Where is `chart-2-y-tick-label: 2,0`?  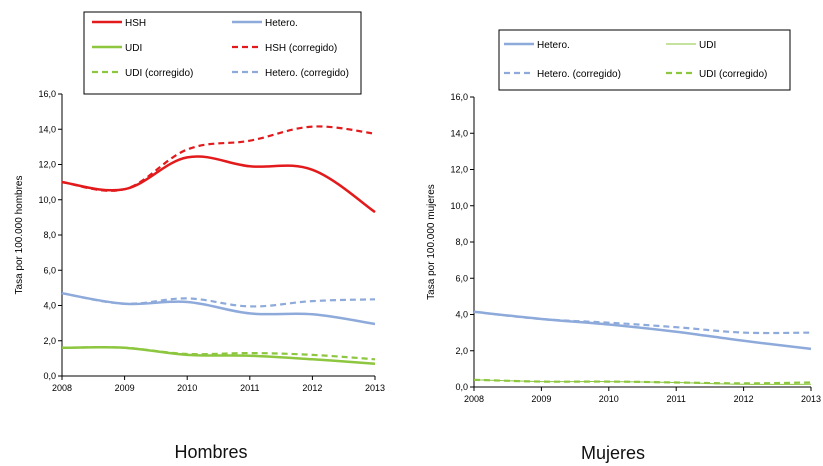
chart-2-y-tick-label: 2,0 is located at coordinates (461, 351).